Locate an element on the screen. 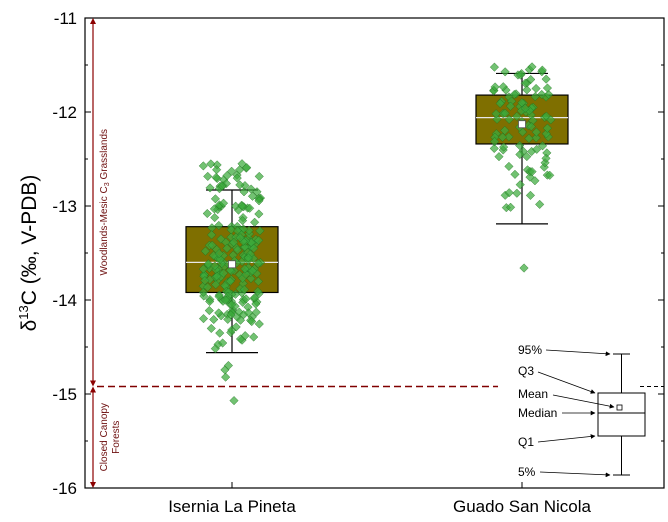 The height and width of the screenshot is (522, 668). y-tick-label: -15 is located at coordinates (64, 394).